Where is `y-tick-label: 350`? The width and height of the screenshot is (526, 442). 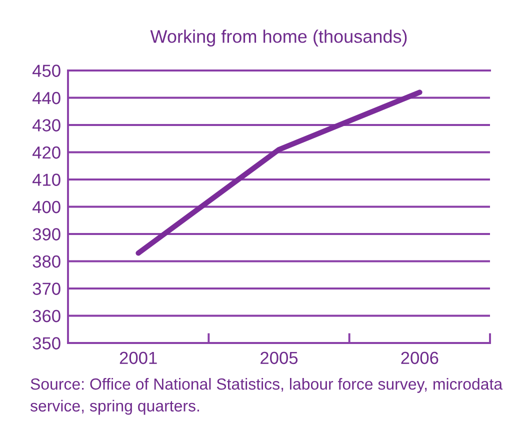 y-tick-label: 350 is located at coordinates (46, 343).